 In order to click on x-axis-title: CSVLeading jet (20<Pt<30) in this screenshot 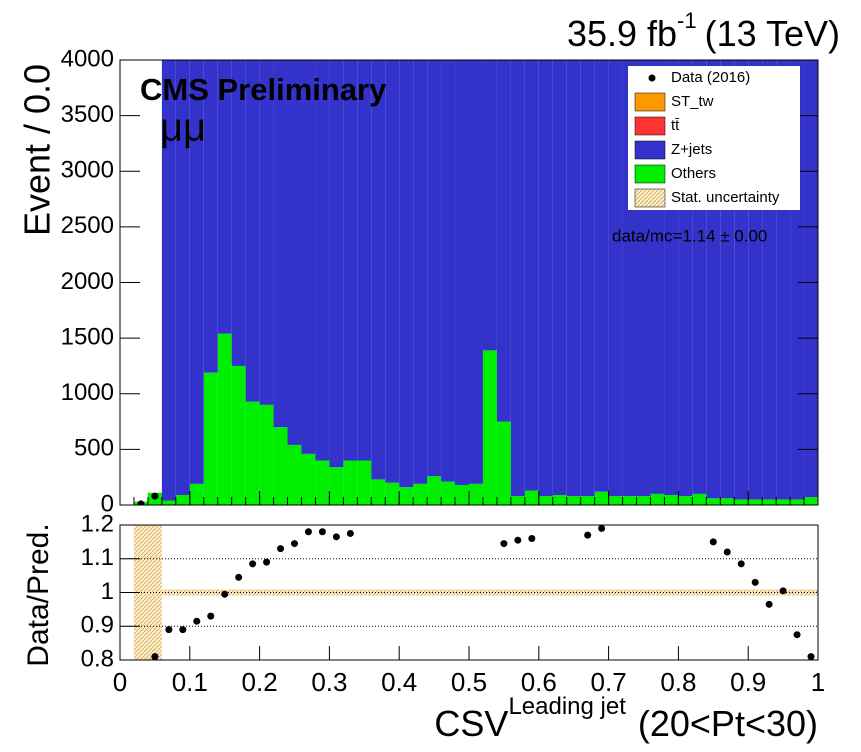, I will do `click(626, 718)`.